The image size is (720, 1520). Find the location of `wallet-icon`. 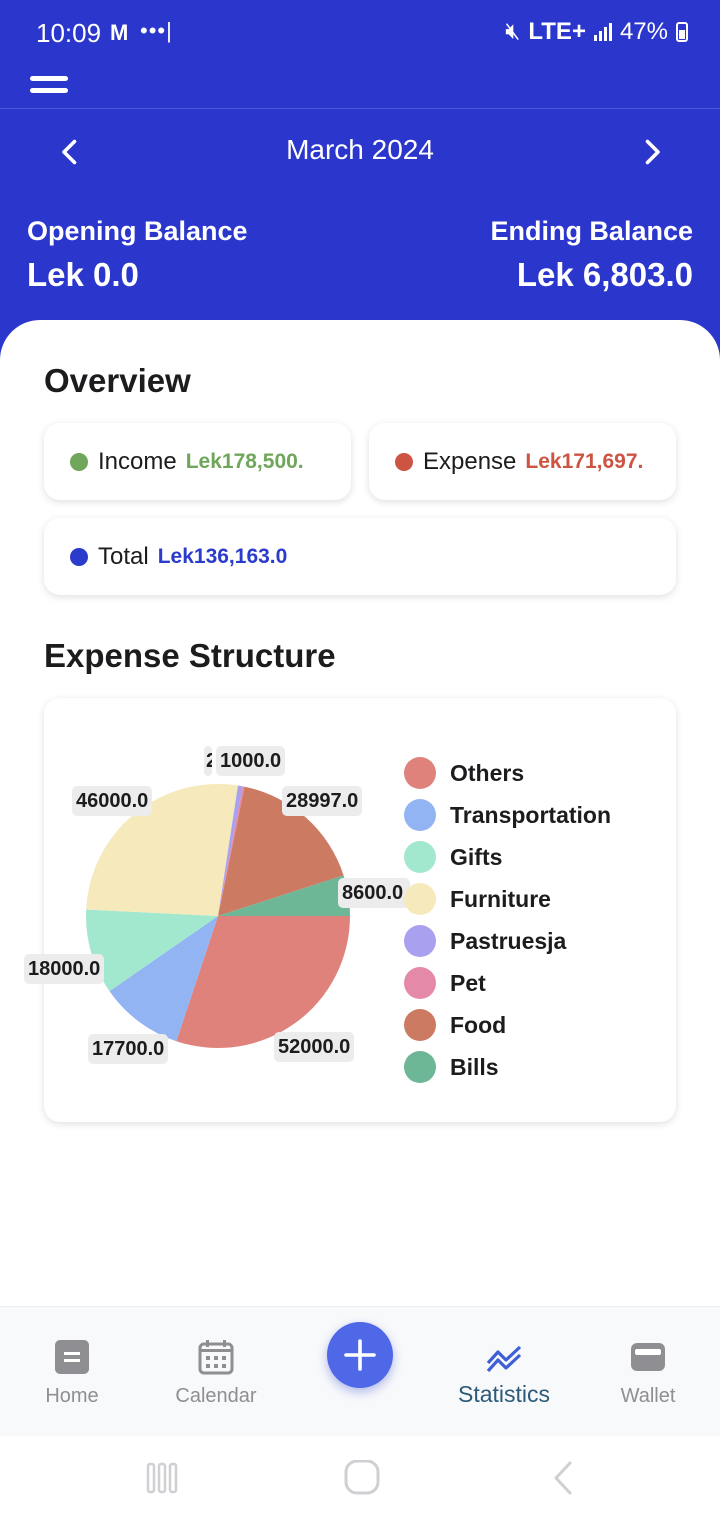

wallet-icon is located at coordinates (648, 1357).